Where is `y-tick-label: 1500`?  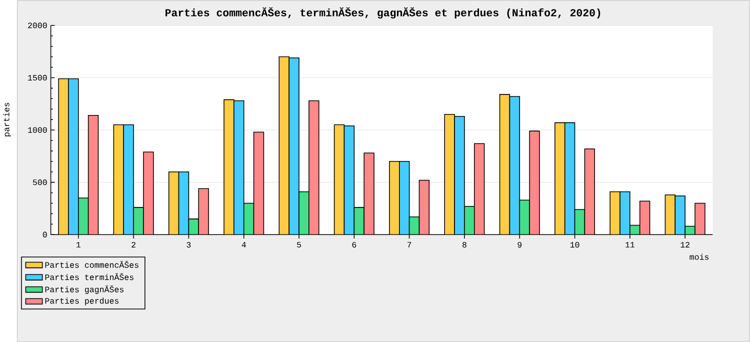 y-tick-label: 1500 is located at coordinates (37, 77).